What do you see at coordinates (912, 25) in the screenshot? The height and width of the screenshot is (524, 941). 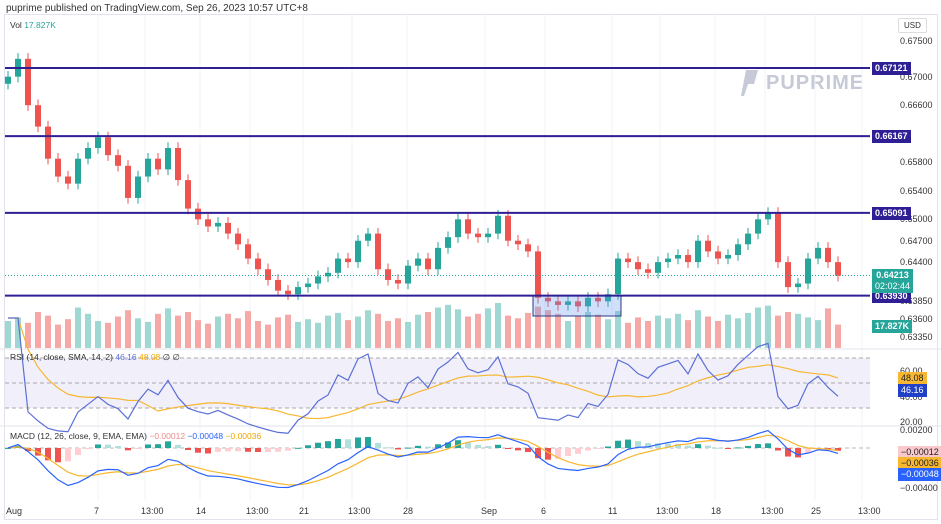 I see `currency-button: USD` at bounding box center [912, 25].